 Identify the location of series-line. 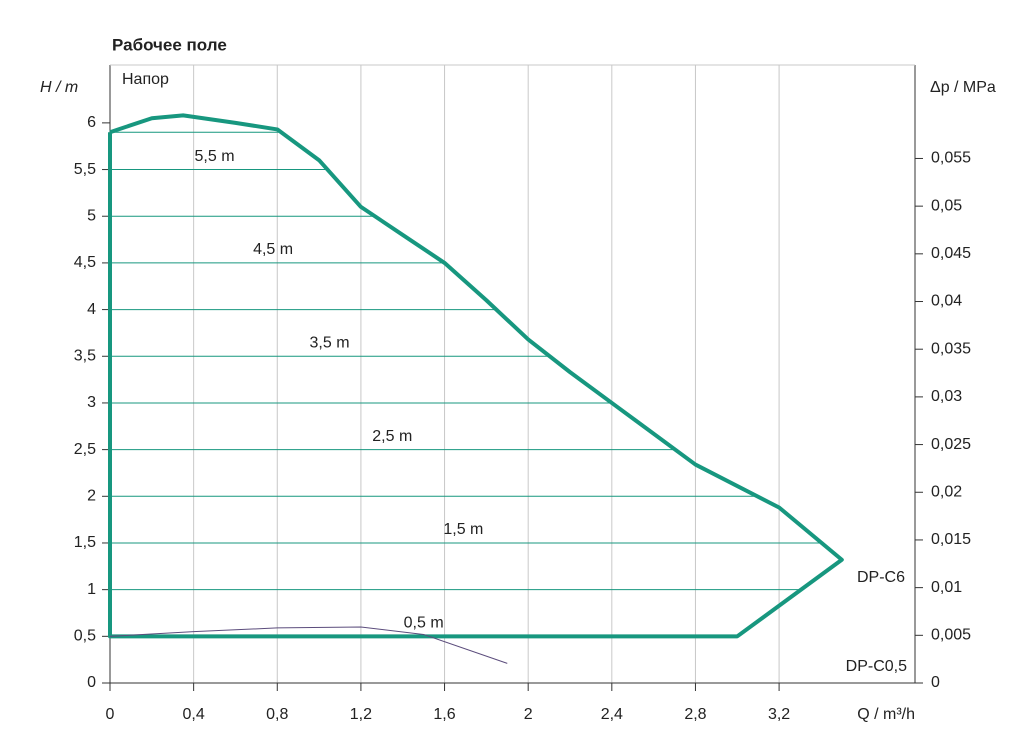
(308, 645).